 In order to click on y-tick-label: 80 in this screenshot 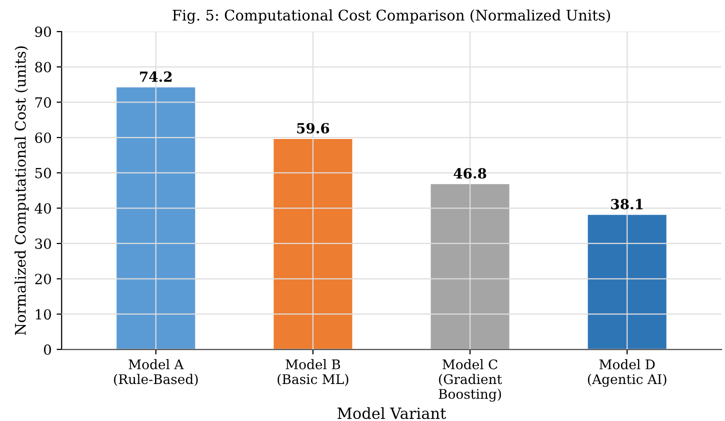, I will do `click(43, 67)`.